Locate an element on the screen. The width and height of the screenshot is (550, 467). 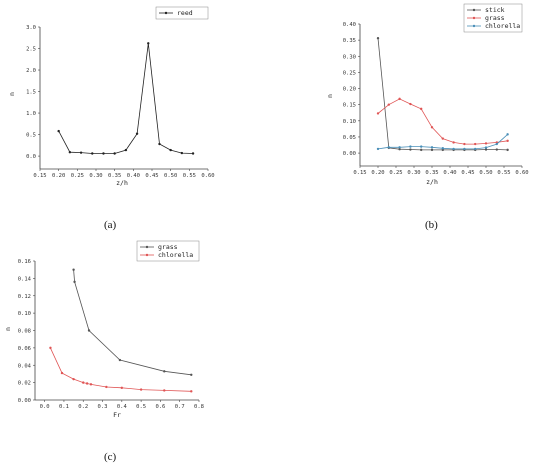
y-tick-label: 0.10 is located at coordinates (24, 314).